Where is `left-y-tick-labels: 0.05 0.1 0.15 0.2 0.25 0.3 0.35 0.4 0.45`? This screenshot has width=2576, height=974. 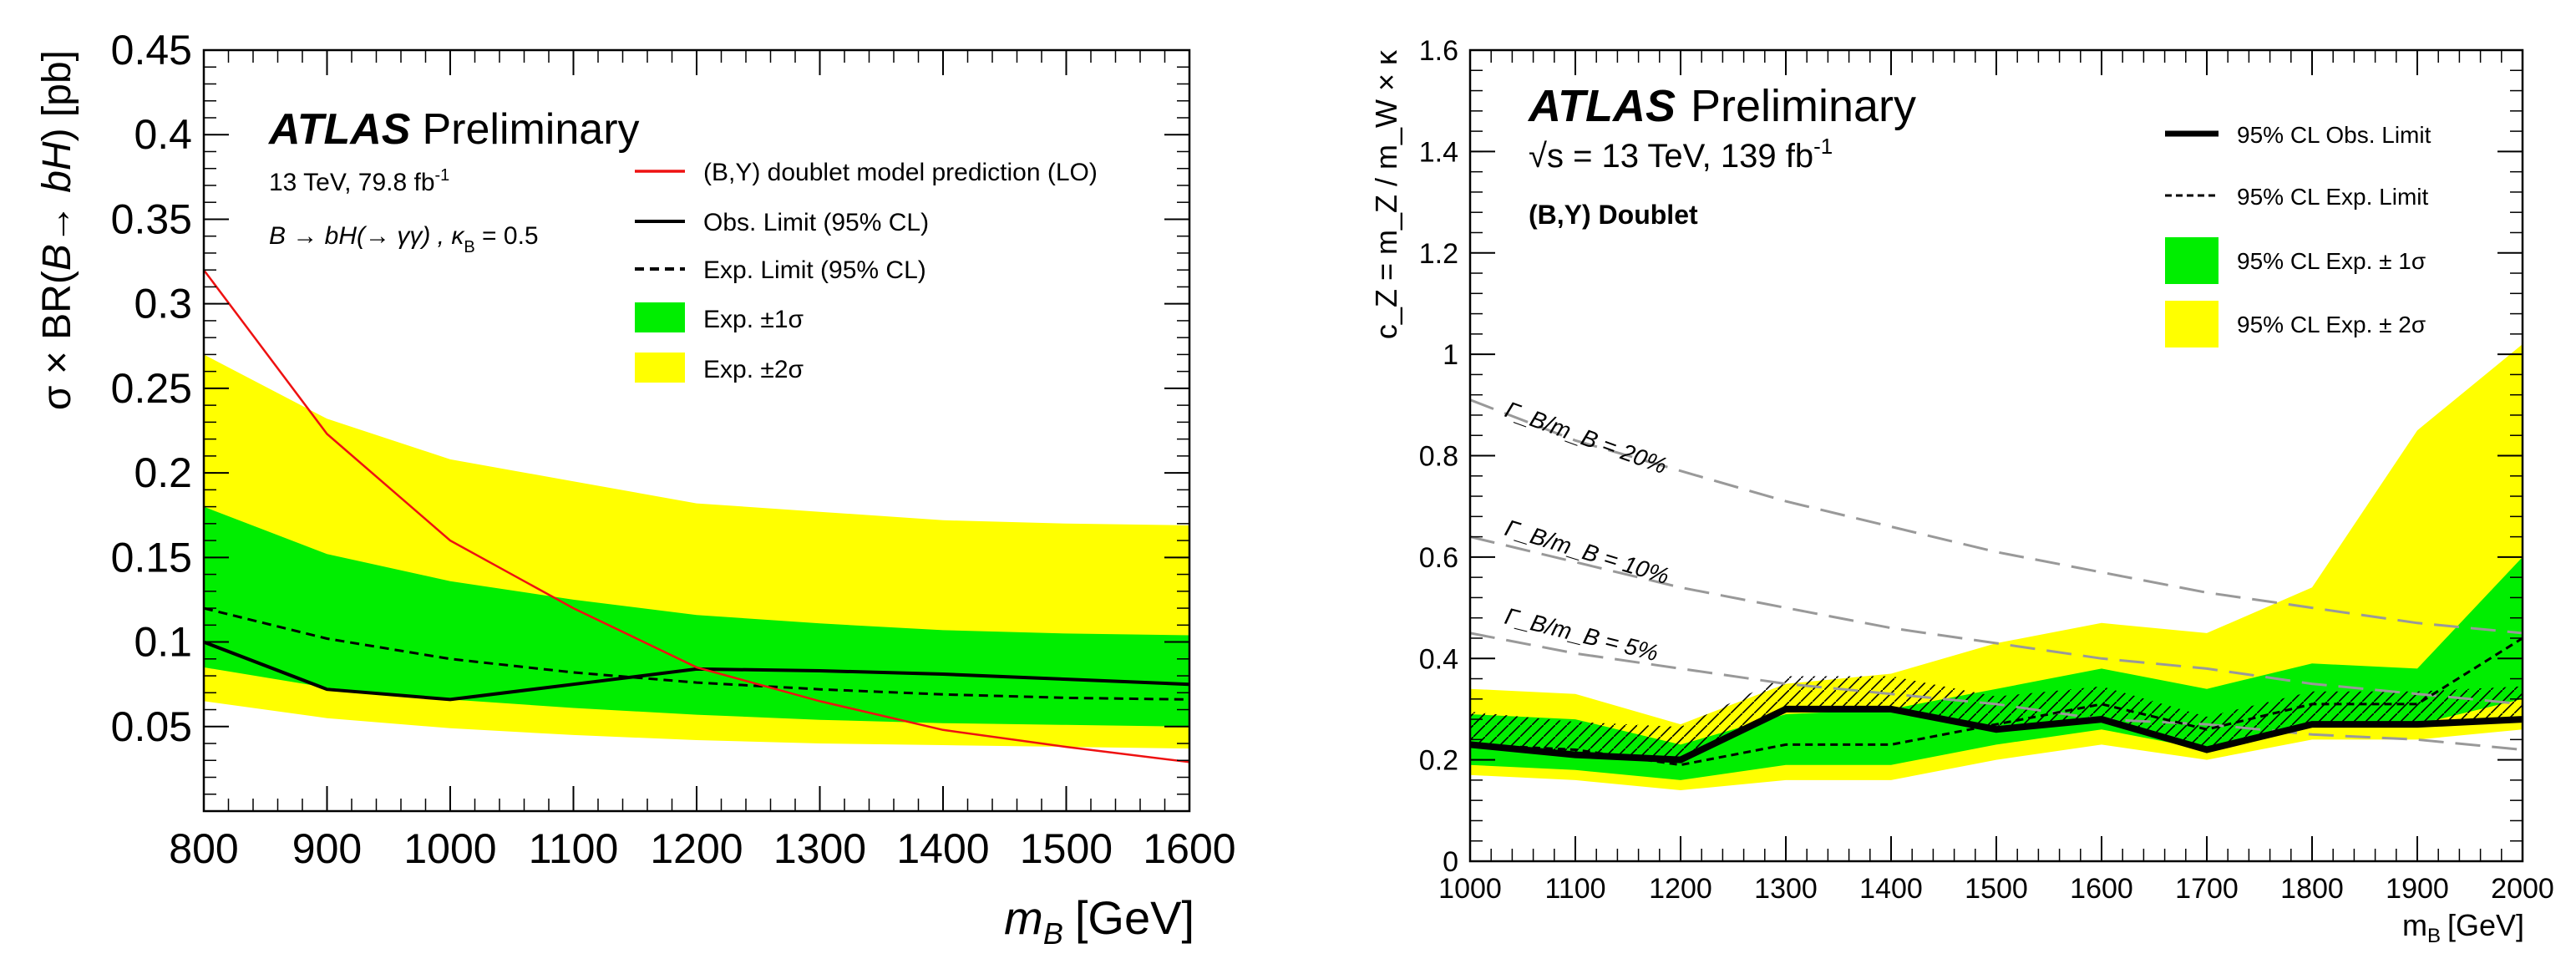 left-y-tick-labels: 0.05 0.1 0.15 0.2 0.25 0.3 0.35 0.4 0.45 is located at coordinates (151, 388).